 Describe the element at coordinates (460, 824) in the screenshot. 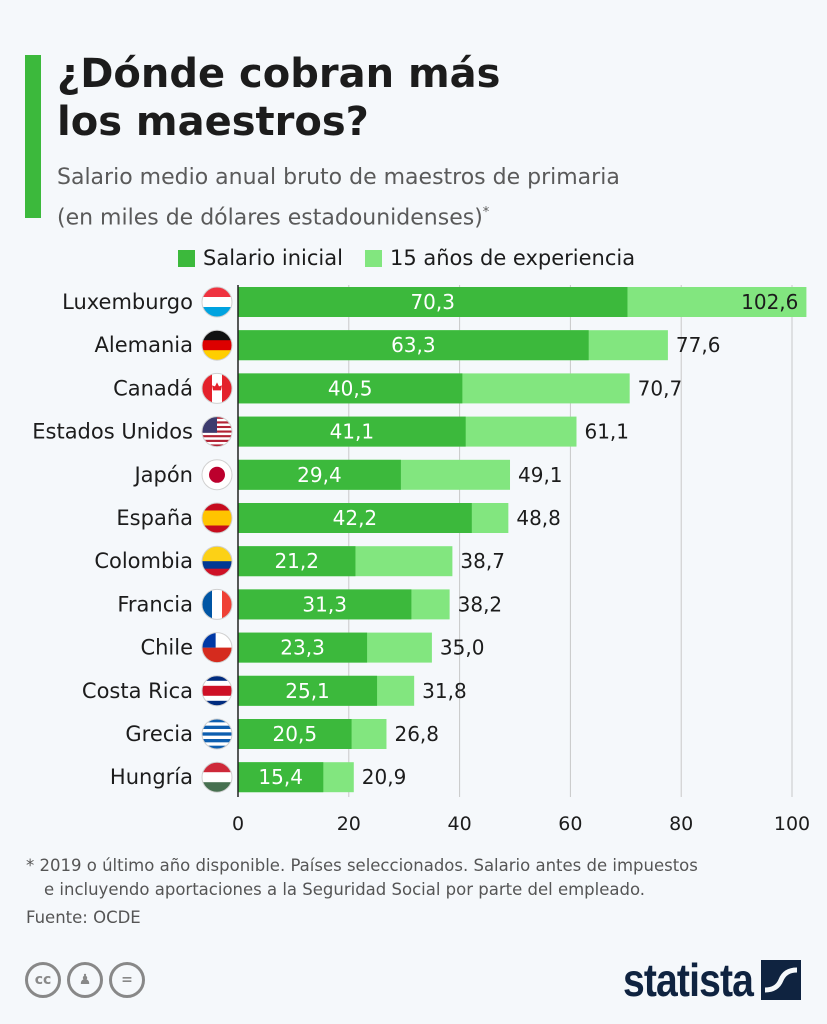

I see `x-tick-label: 40` at that location.